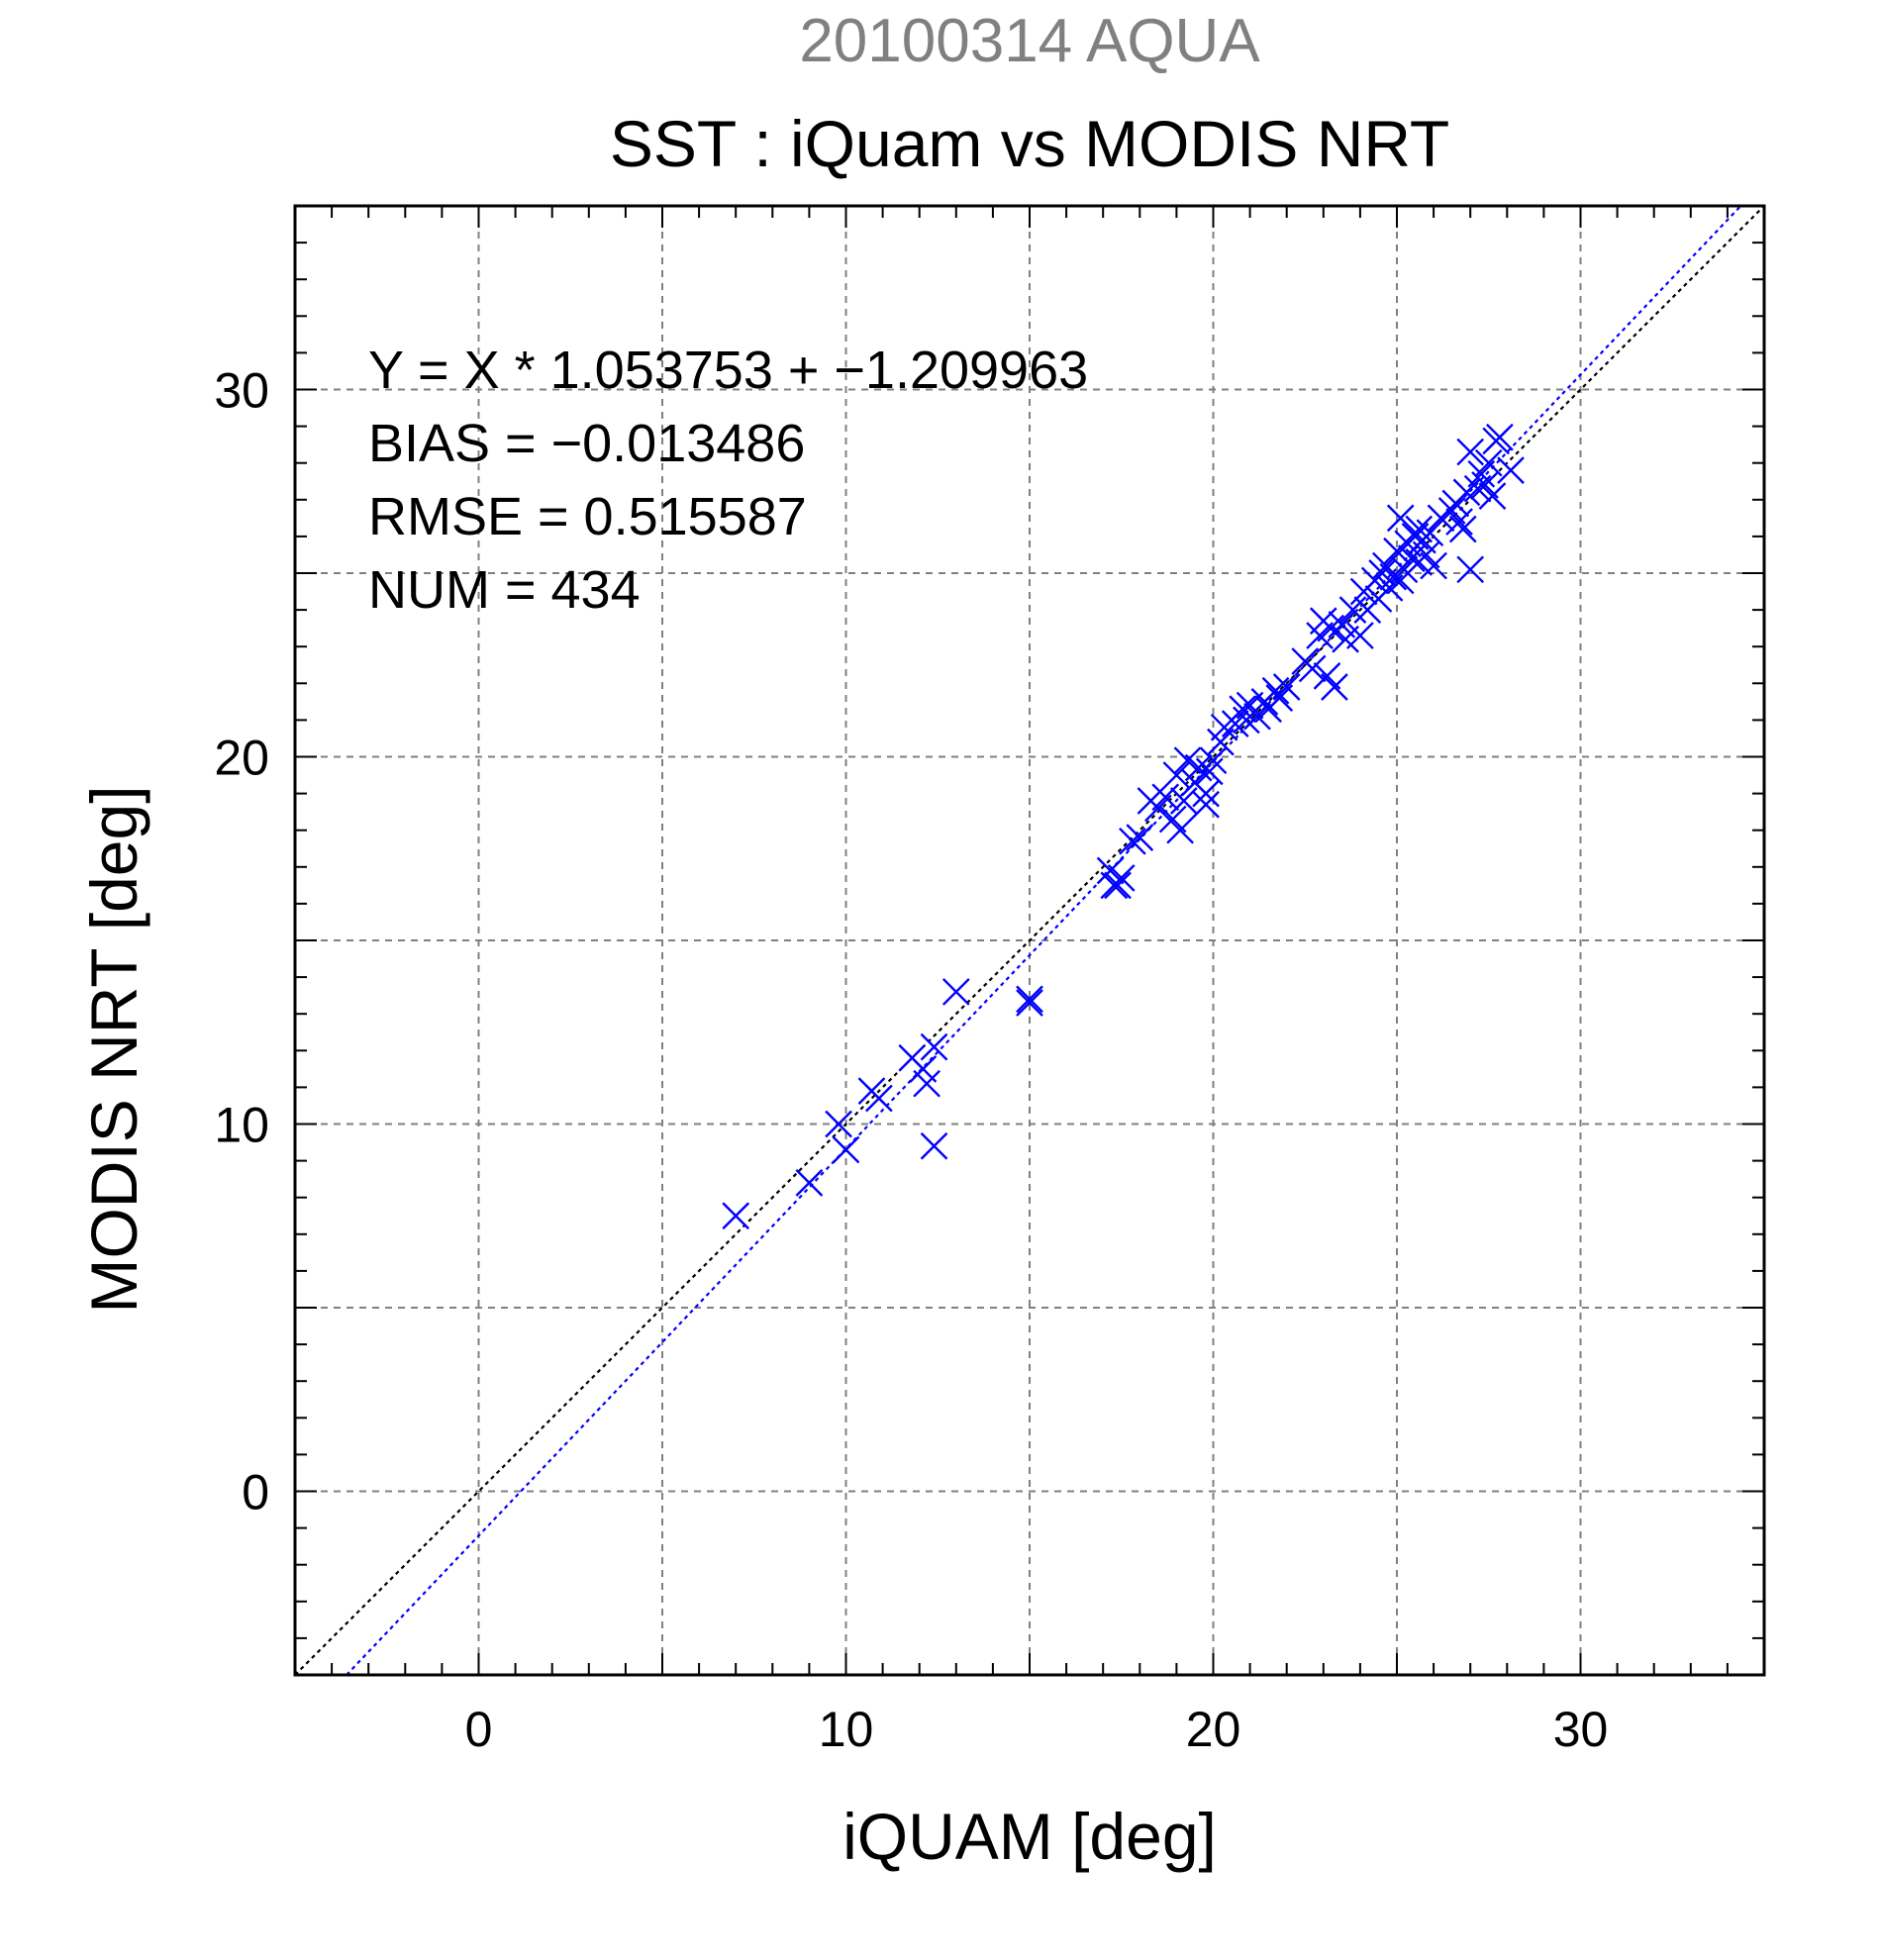  Describe the element at coordinates (1581, 1729) in the screenshot. I see `x-tick-label: 30` at that location.